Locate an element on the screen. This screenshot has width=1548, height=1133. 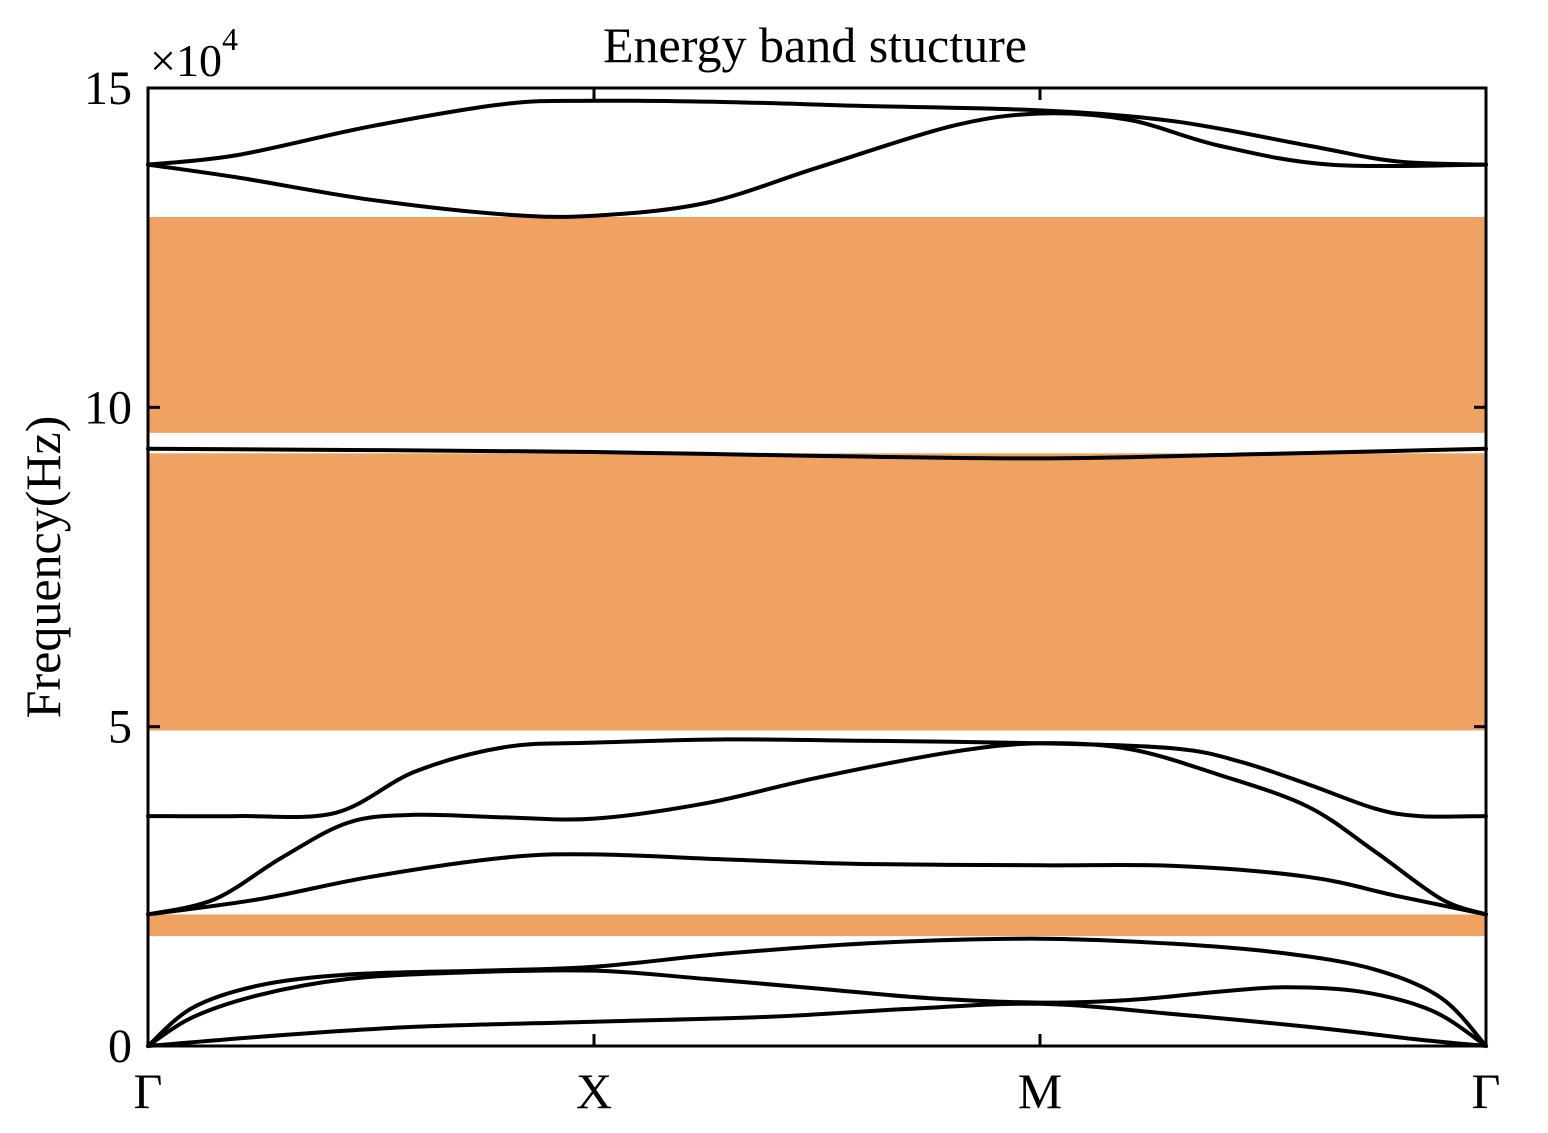
band-9-line is located at coordinates (817, 132).